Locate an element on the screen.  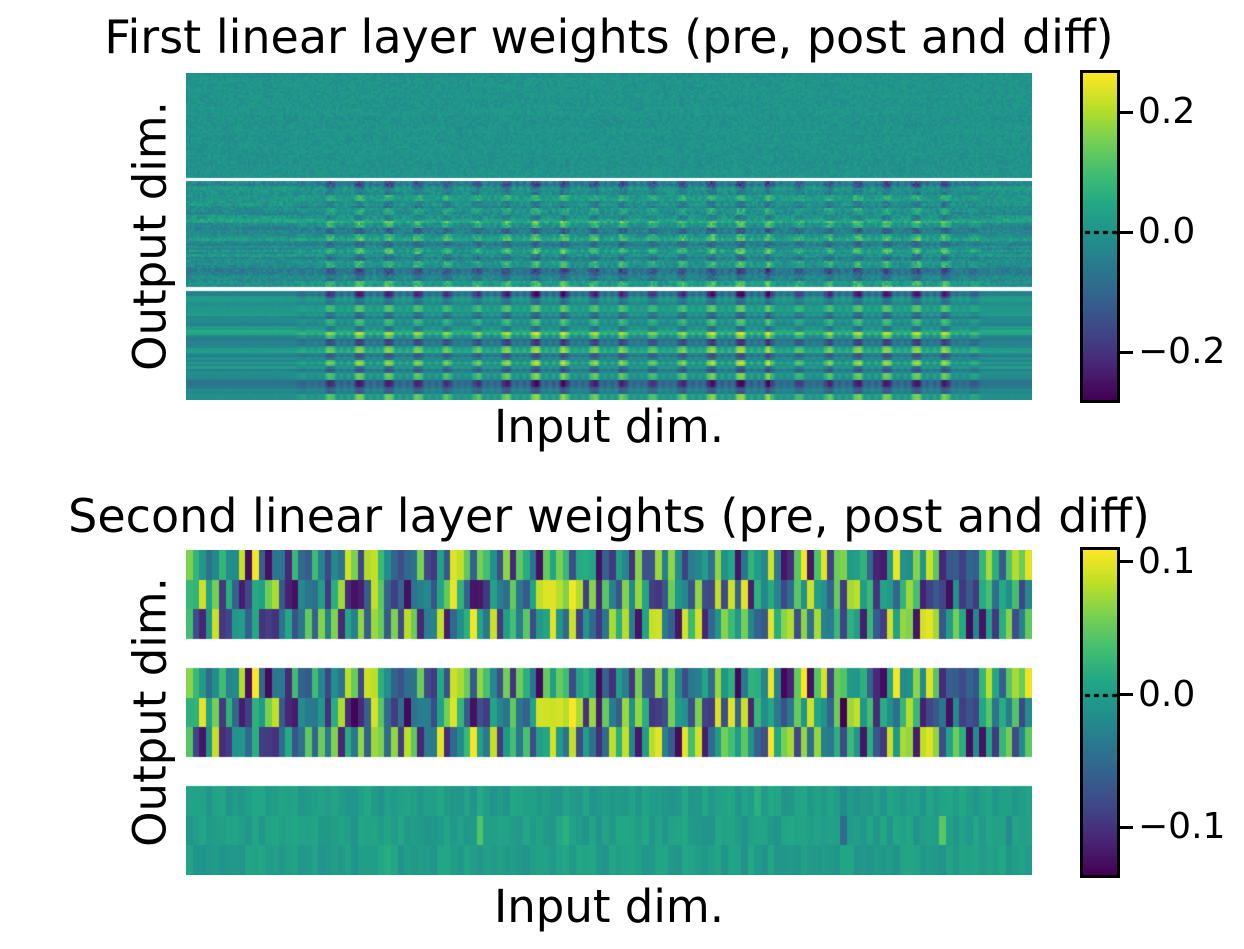
subplot2-colorbar is located at coordinates (1100, 712).